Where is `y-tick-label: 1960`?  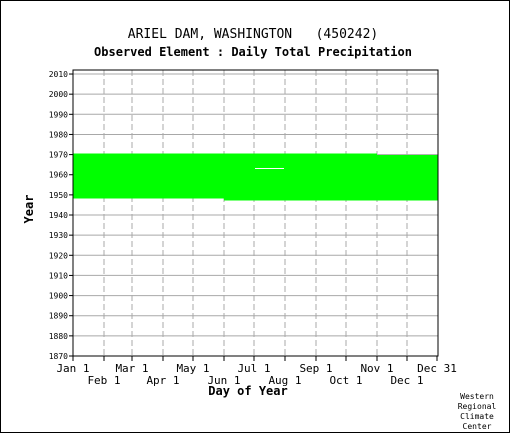 y-tick-label: 1960 is located at coordinates (58, 175).